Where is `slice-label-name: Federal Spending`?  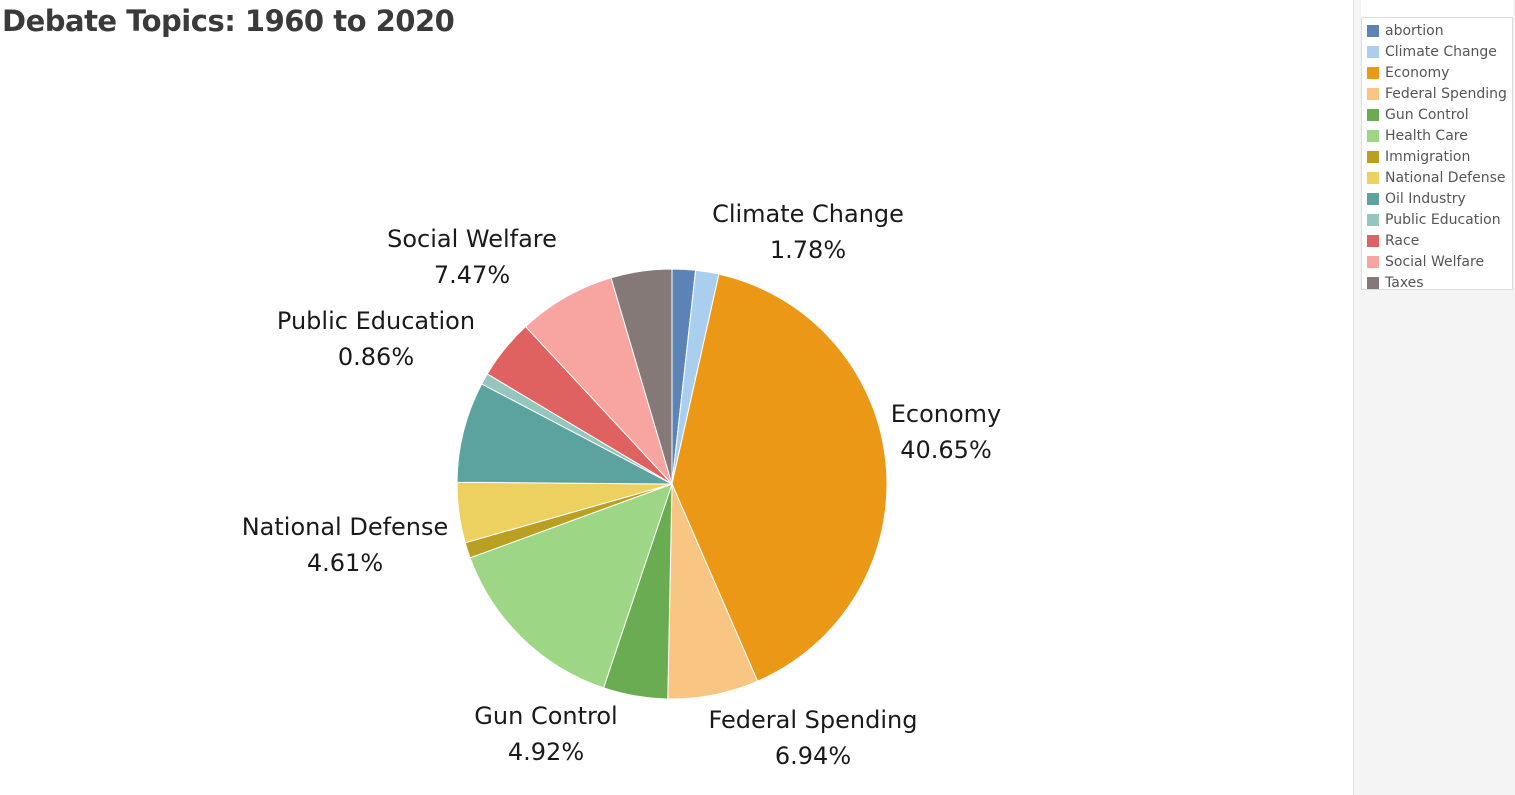 slice-label-name: Federal Spending is located at coordinates (813, 720).